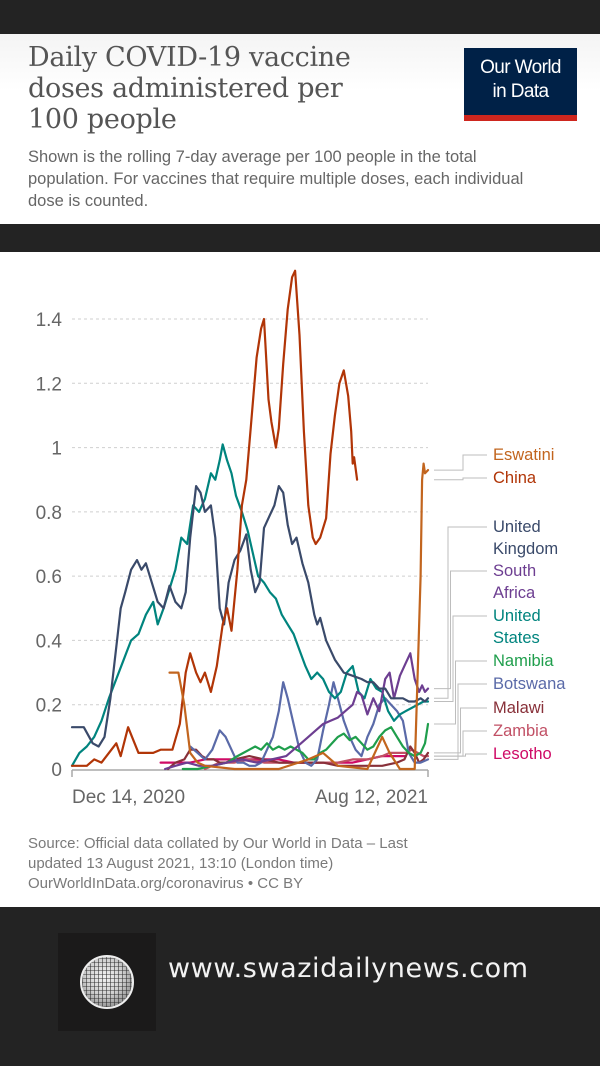 This screenshot has height=1066, width=600. What do you see at coordinates (250, 788) in the screenshot?
I see `x-axis: Dec 14, 2020 Aug 12, 2021` at bounding box center [250, 788].